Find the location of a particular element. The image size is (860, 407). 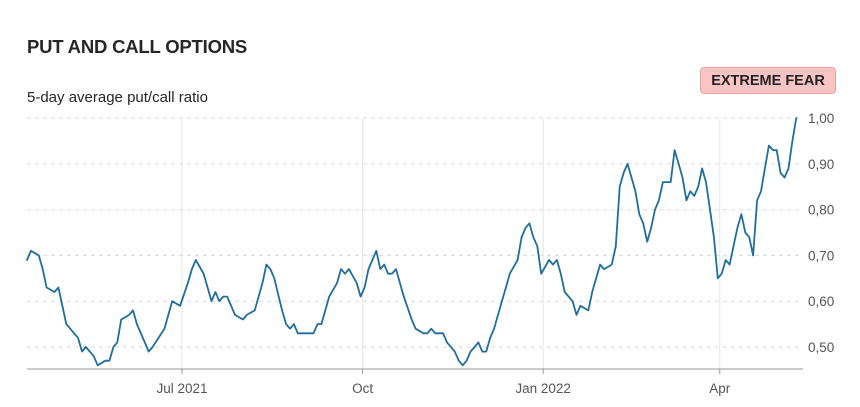

x-tick-label: Oct is located at coordinates (362, 388).